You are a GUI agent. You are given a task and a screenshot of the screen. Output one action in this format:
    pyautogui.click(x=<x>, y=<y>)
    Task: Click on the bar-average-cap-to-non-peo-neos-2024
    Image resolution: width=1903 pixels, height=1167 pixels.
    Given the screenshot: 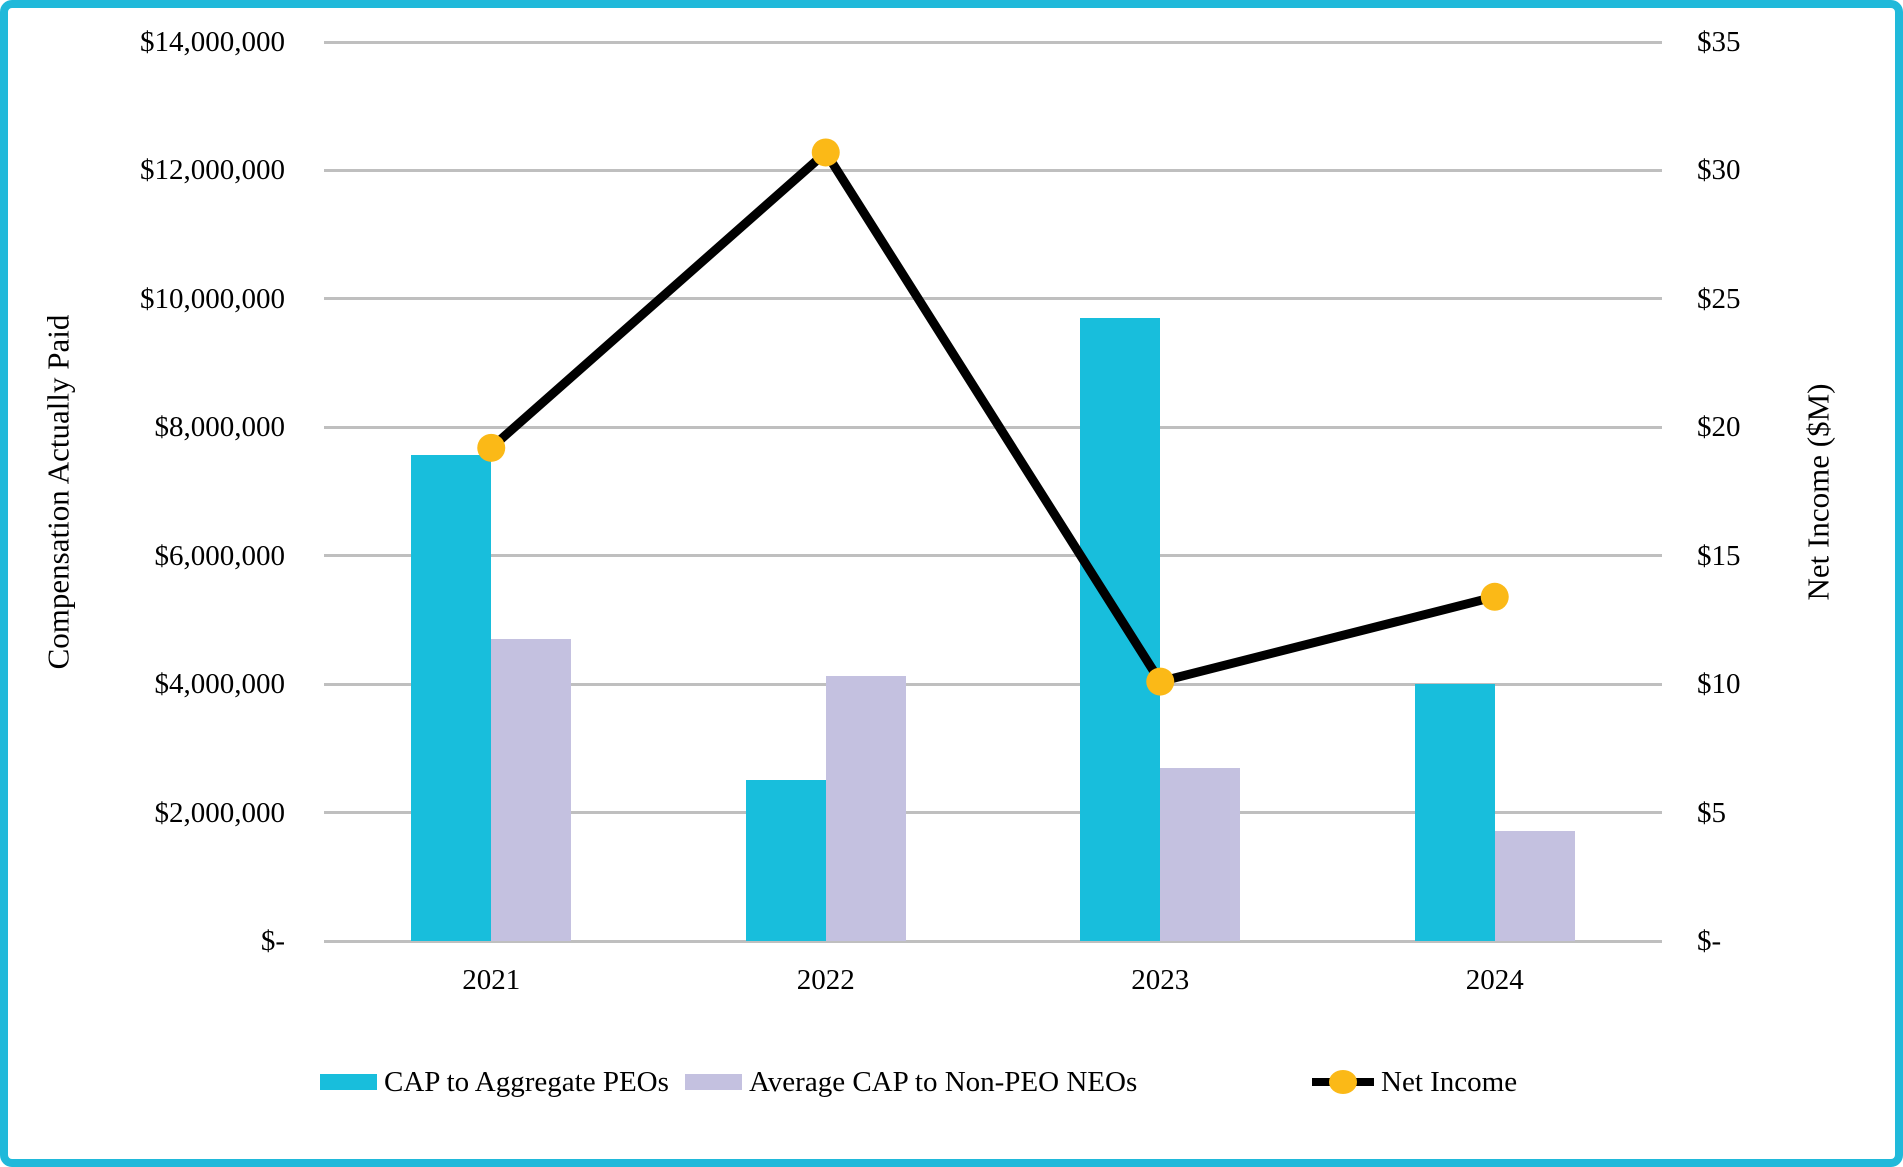 What is the action you would take?
    pyautogui.click(x=1534, y=886)
    